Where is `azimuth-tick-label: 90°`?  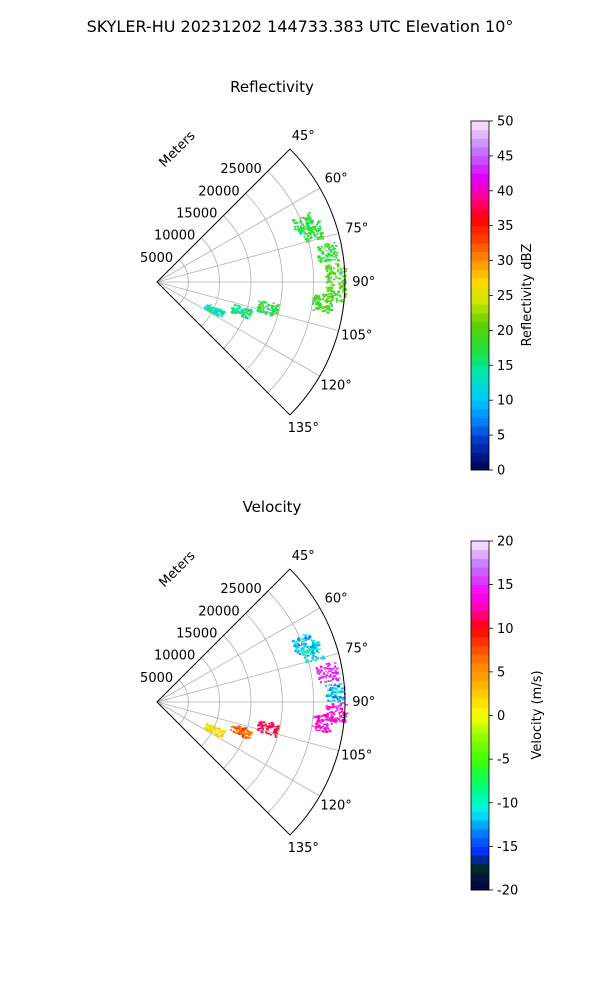
azimuth-tick-label: 90° is located at coordinates (363, 282).